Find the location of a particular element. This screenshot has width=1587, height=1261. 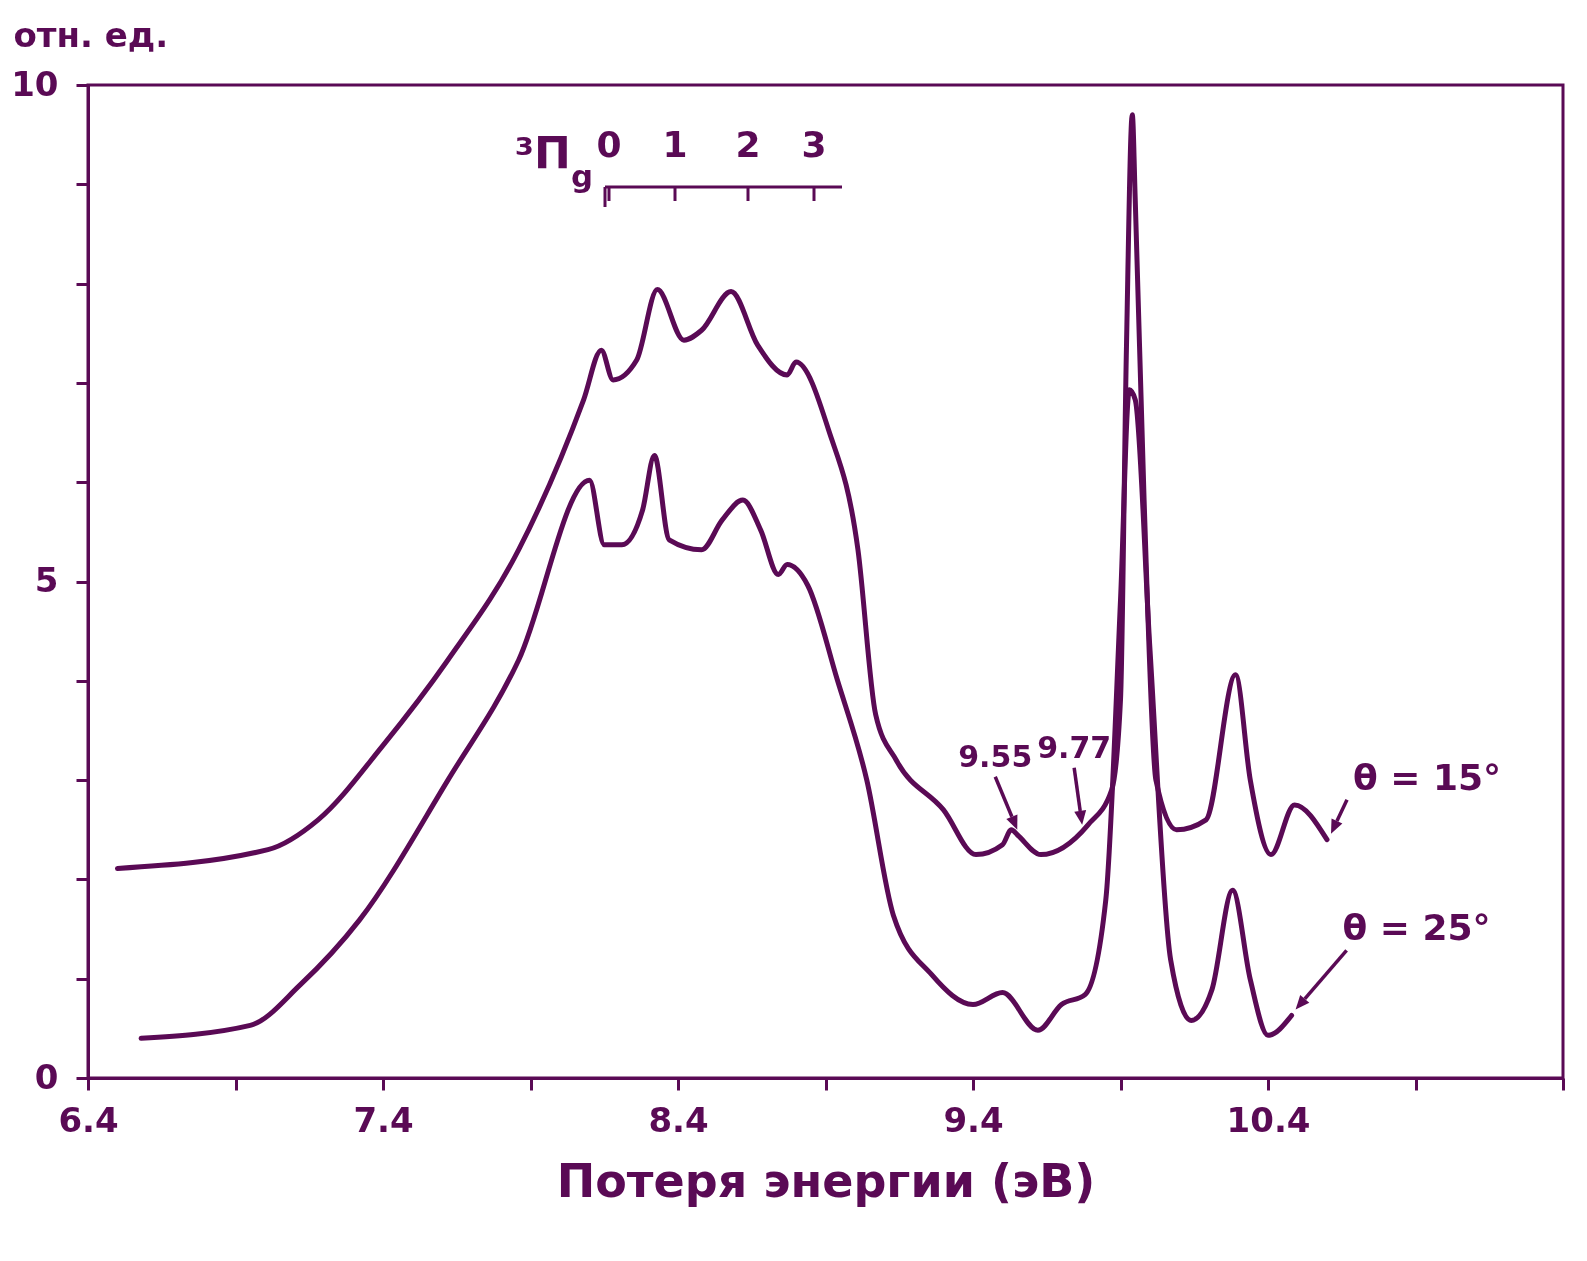

x-tick-label: 6.4 is located at coordinates (88, 1119).